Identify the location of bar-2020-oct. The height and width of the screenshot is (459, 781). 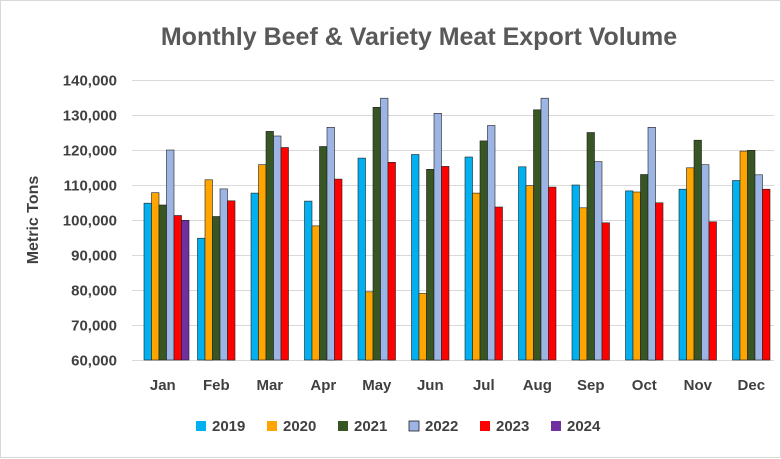
(636, 276).